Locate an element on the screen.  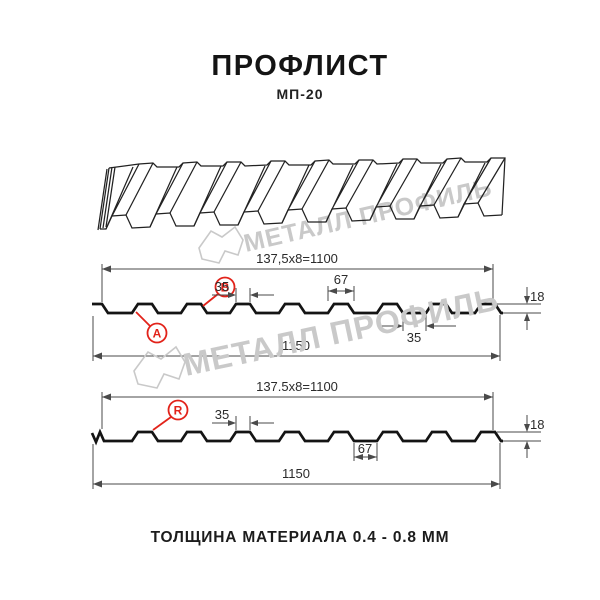
point-label-b: B is located at coordinates (225, 288).